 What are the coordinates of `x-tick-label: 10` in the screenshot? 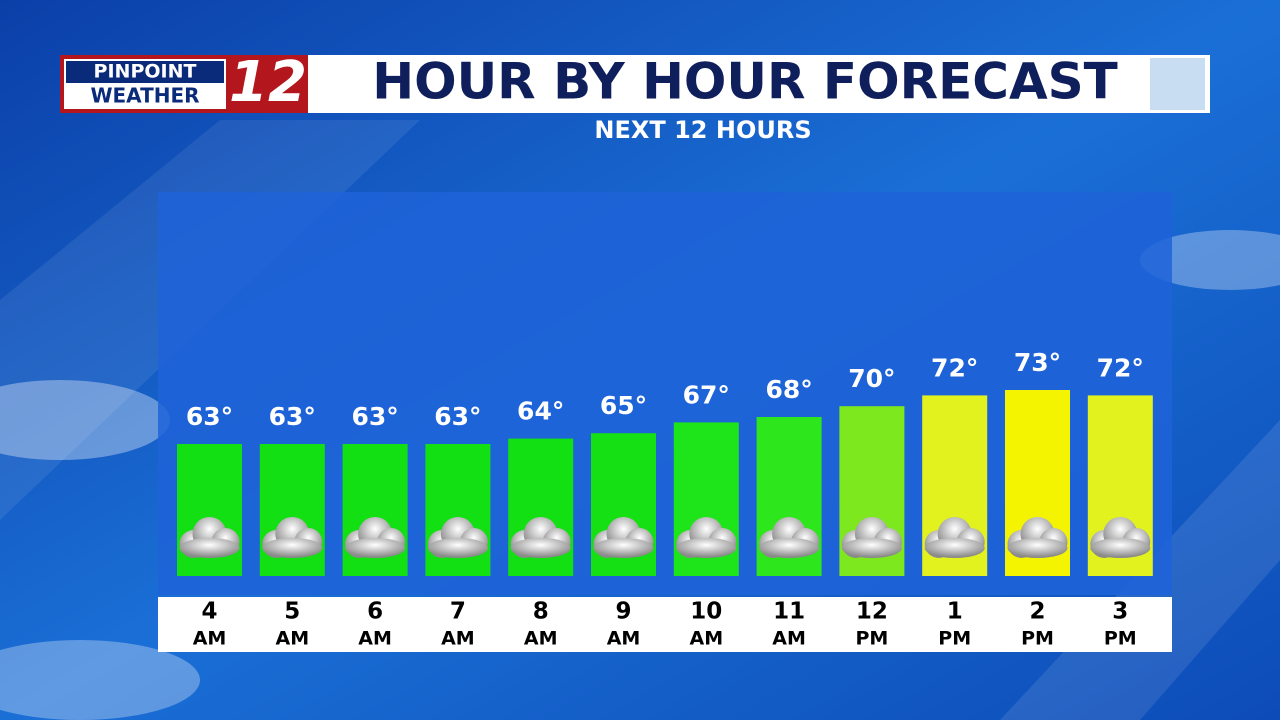 It's located at (706, 612).